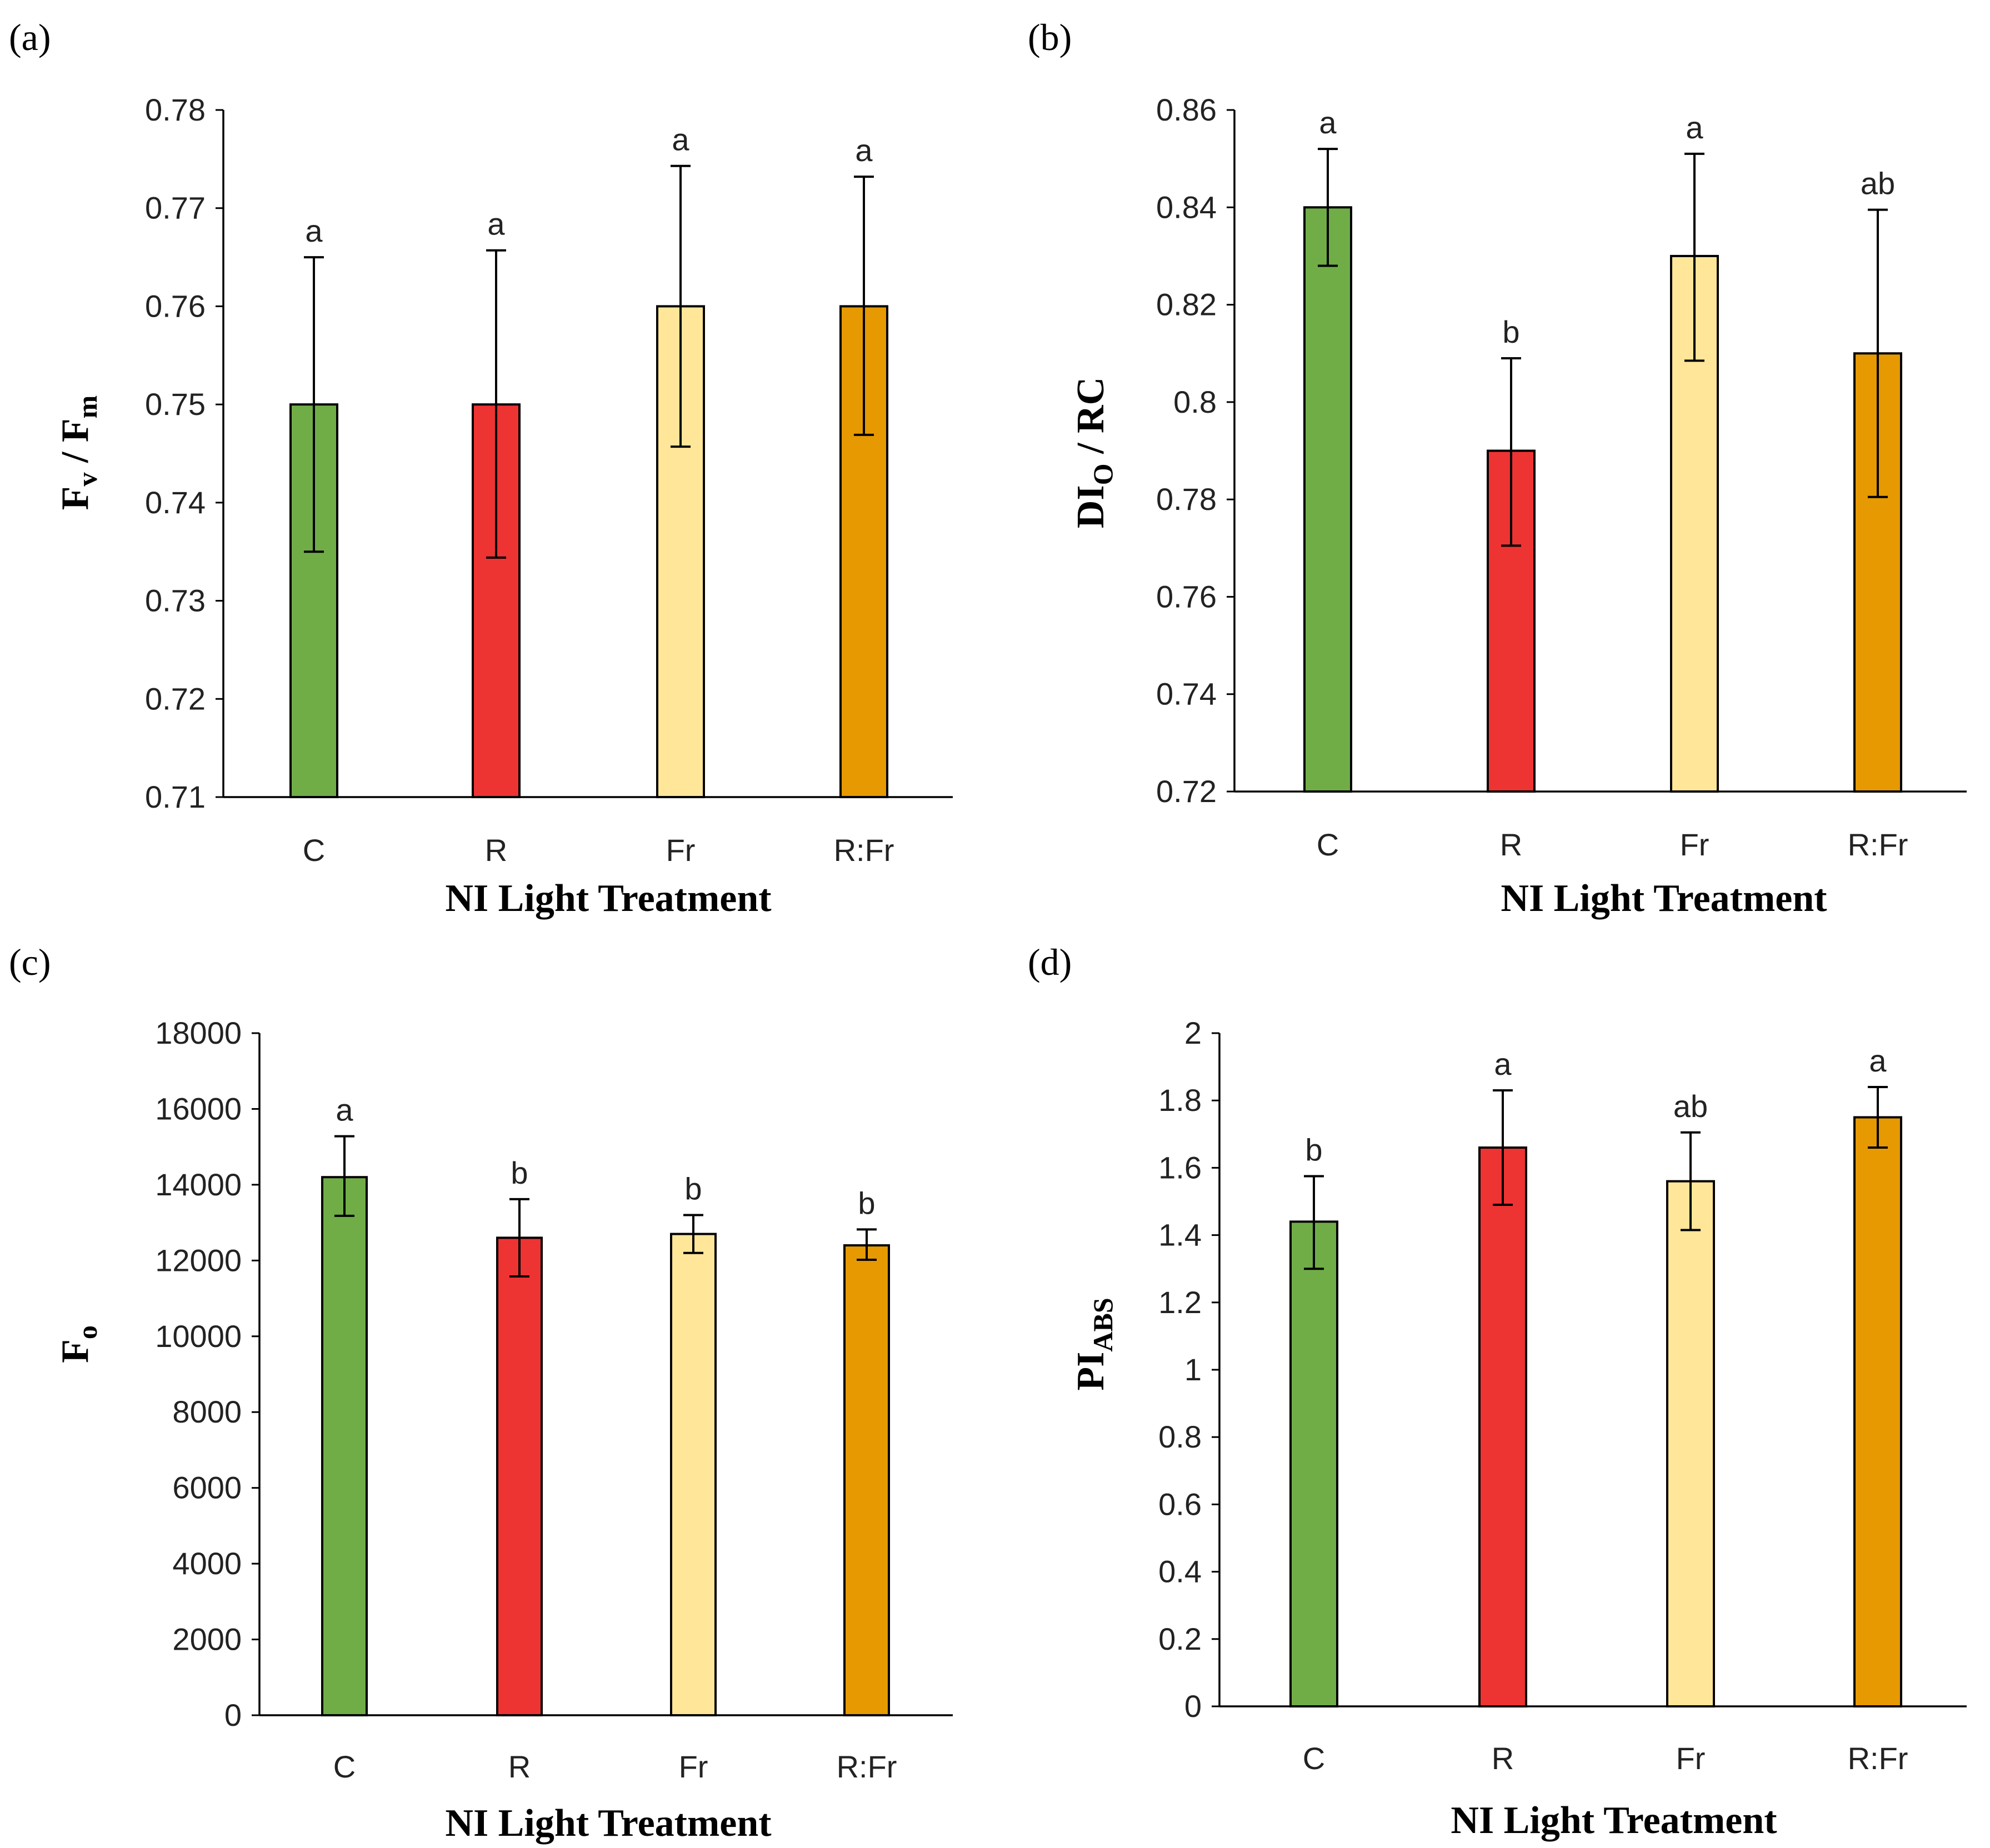  I want to click on y-tick-label: 0.86, so click(1187, 110).